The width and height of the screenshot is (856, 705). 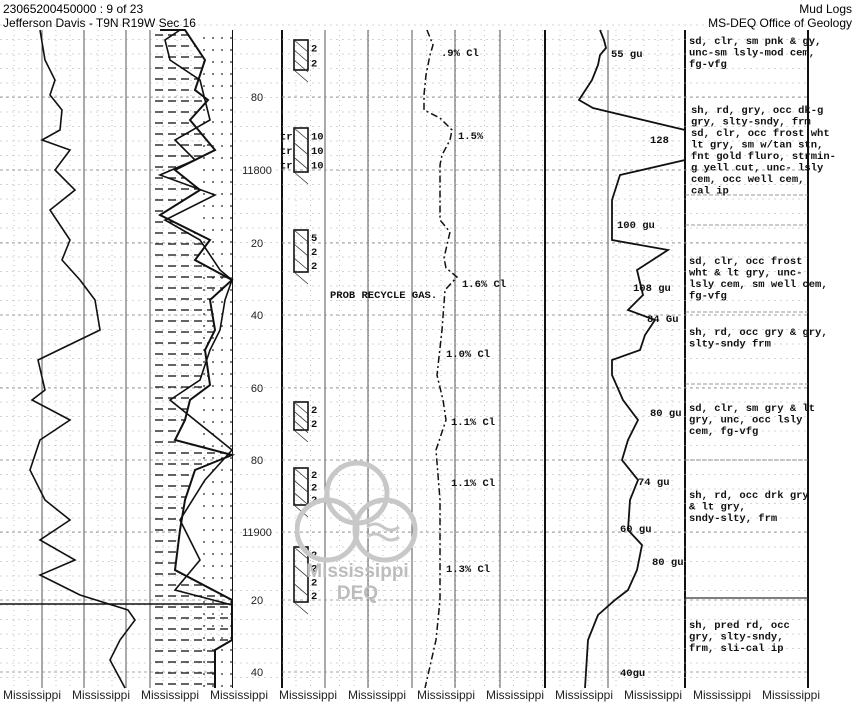 I want to click on lithology-description-line: sd, clr, occ frost, so click(x=745, y=262).